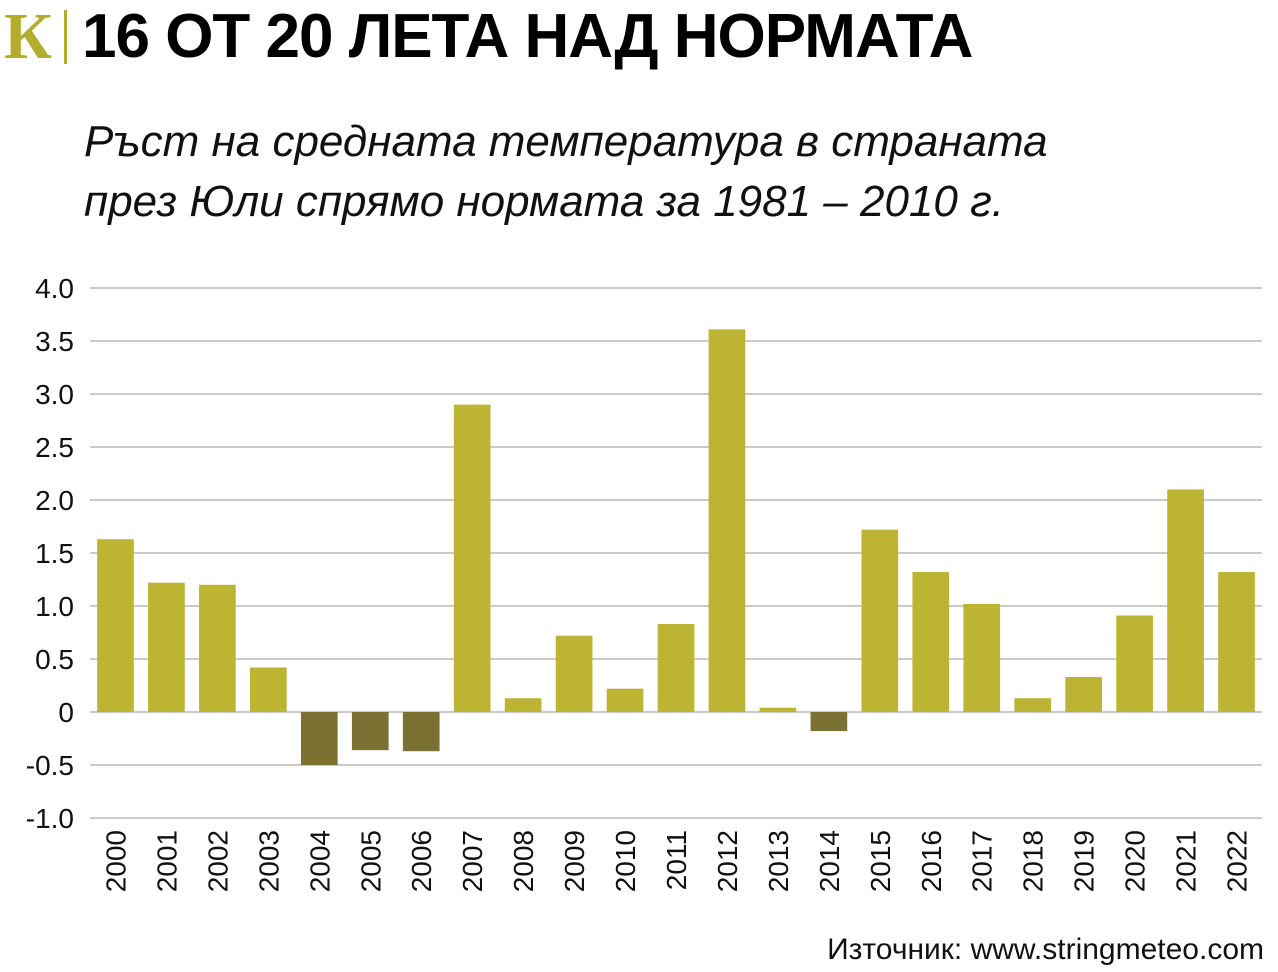 This screenshot has height=972, width=1278. Describe the element at coordinates (54, 341) in the screenshot. I see `y-tick-label: 3.5` at that location.